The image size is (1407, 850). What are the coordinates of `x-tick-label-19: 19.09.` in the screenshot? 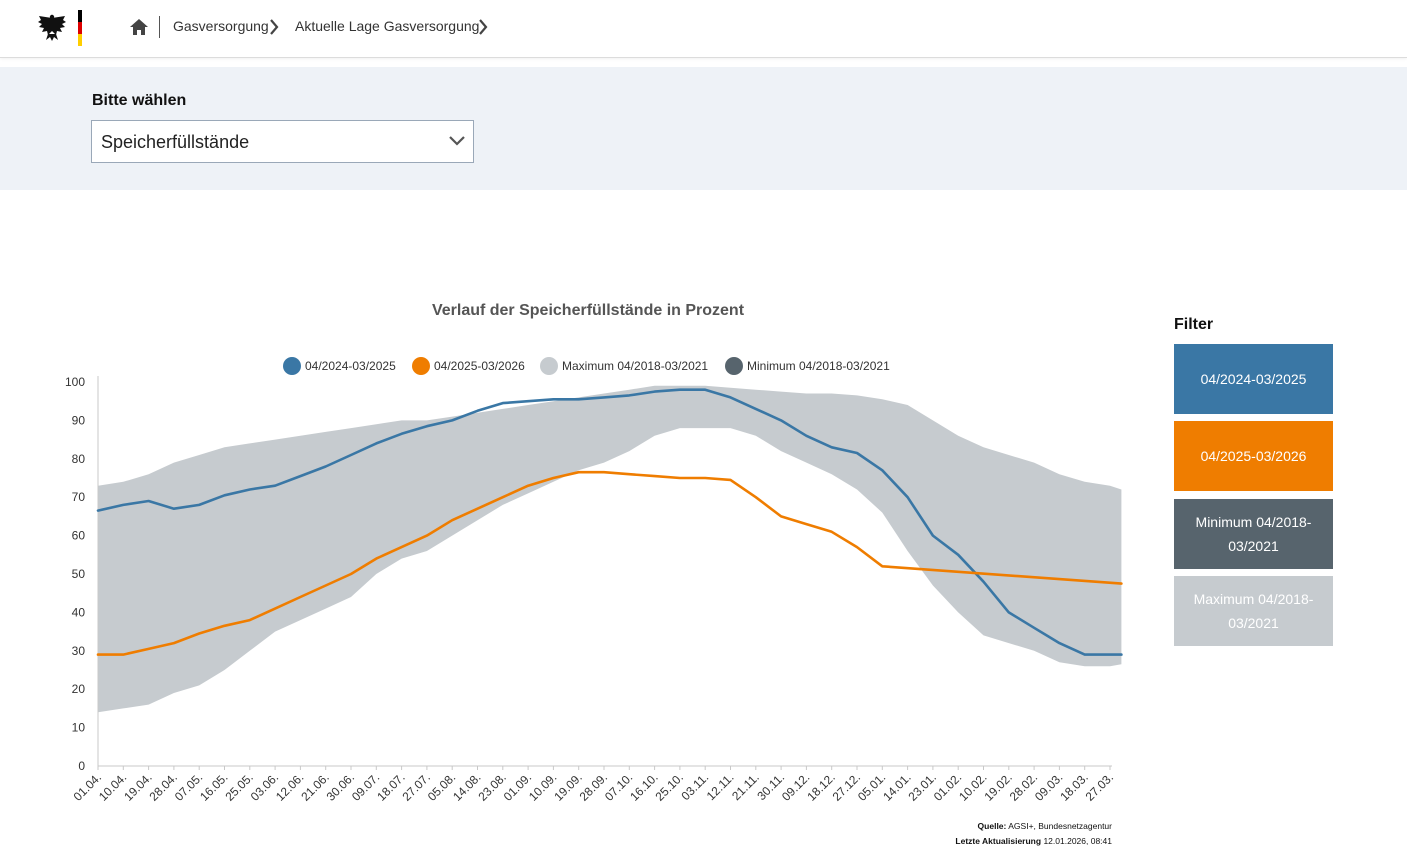 It's located at (567, 786).